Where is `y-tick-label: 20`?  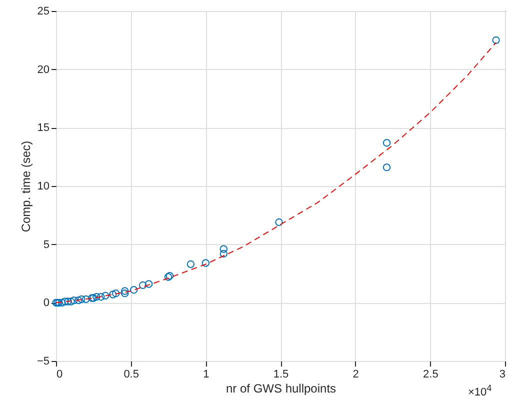 y-tick-label: 20 is located at coordinates (43, 70).